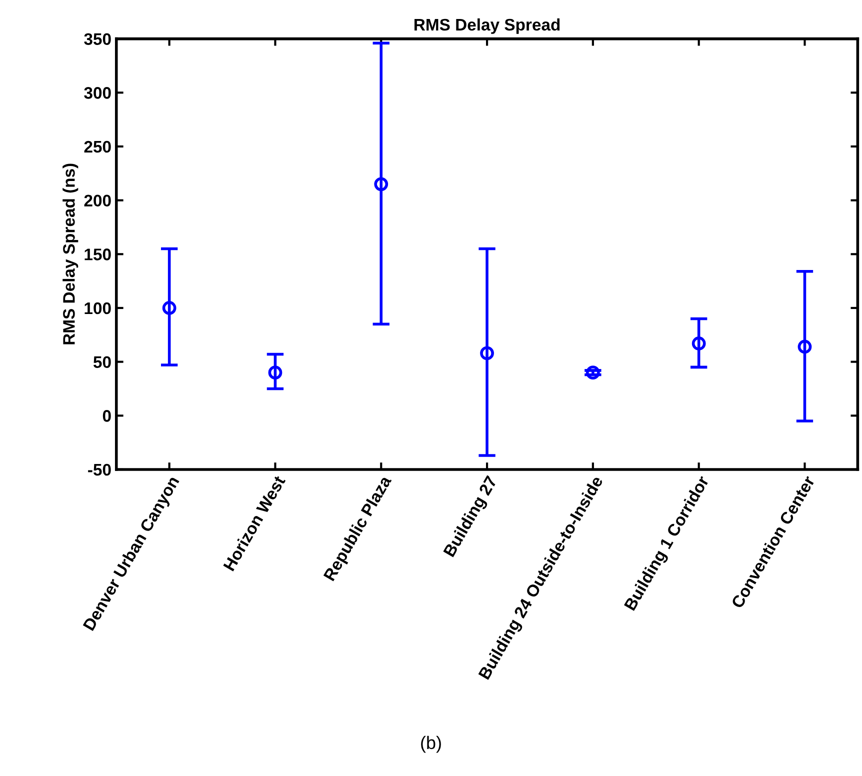  What do you see at coordinates (97, 254) in the screenshot?
I see `y-tick-label: 150` at bounding box center [97, 254].